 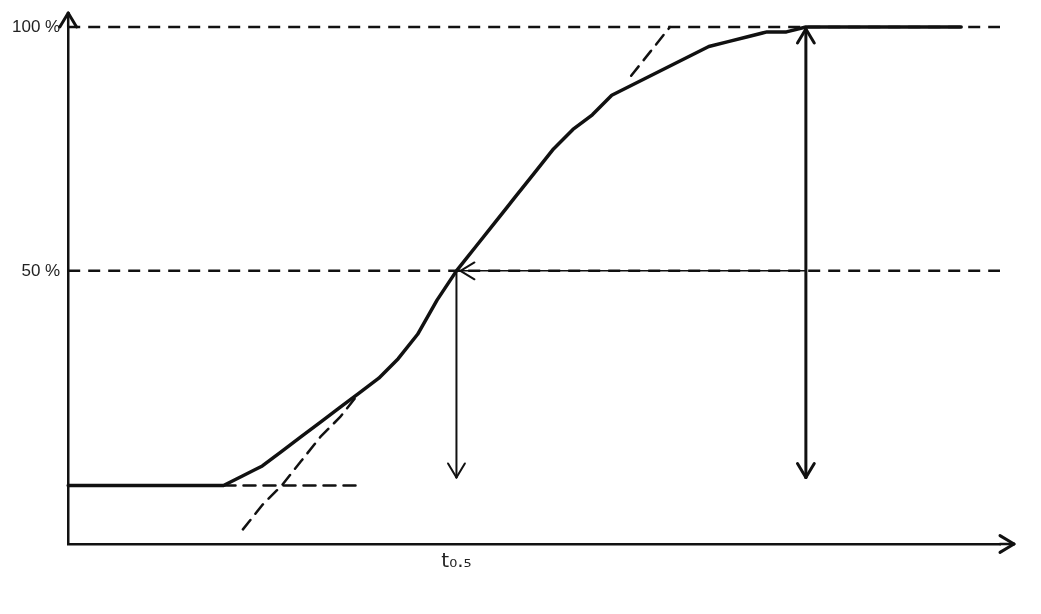 What do you see at coordinates (36, 26) in the screenshot?
I see `y-tick-label: 100 %` at bounding box center [36, 26].